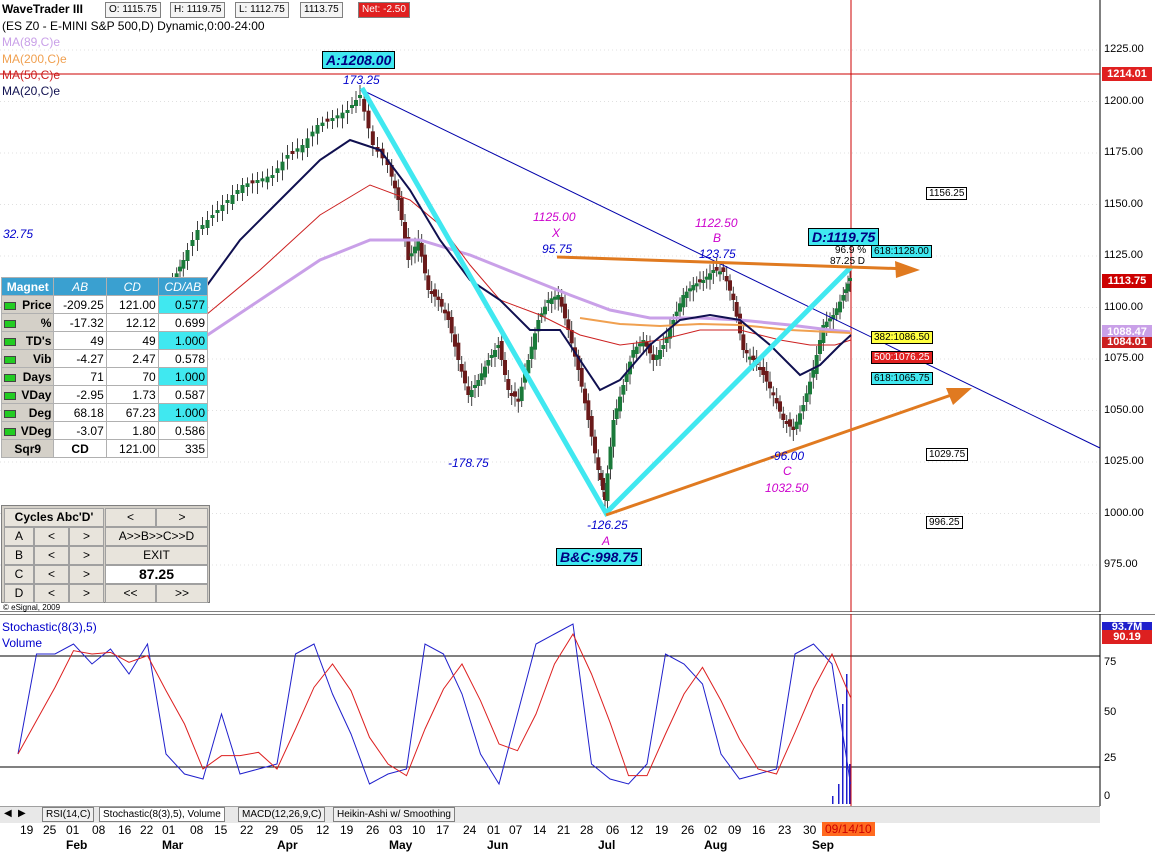 This screenshot has width=1155, height=855. What do you see at coordinates (68, 814) in the screenshot?
I see `tab-rsi: RSI(14,C)` at bounding box center [68, 814].